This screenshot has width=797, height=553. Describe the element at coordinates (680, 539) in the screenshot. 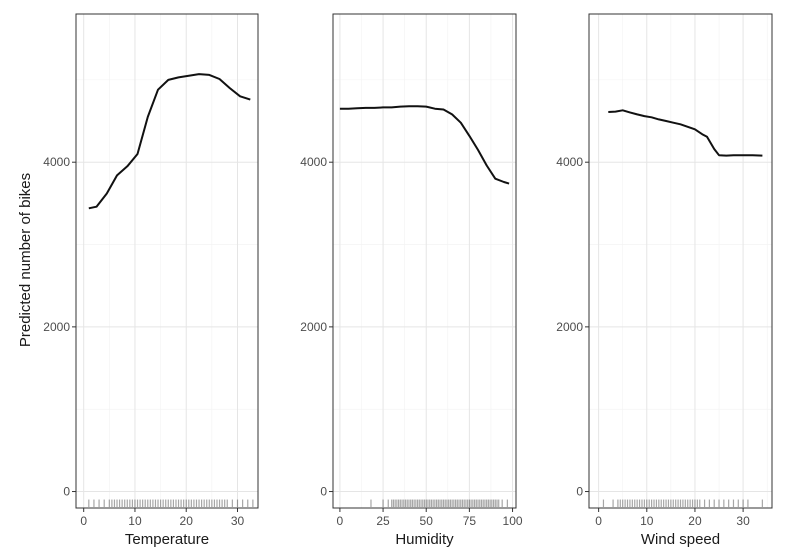

I see `x-axis-title: Wind speed` at that location.